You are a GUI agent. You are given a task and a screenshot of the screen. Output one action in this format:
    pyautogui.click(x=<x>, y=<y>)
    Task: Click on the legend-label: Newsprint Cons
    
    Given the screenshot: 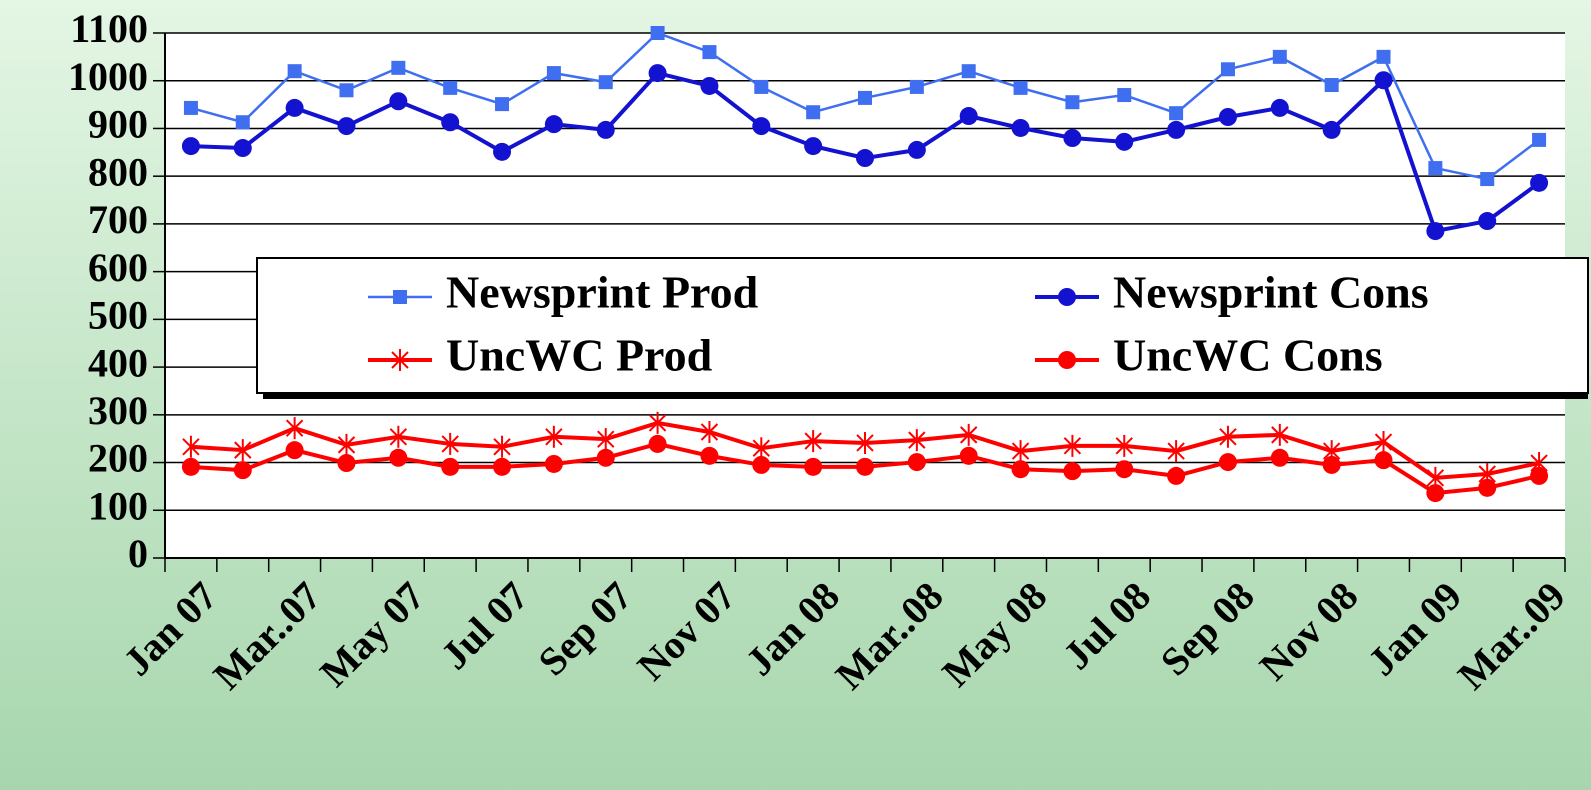 What is the action you would take?
    pyautogui.click(x=1271, y=292)
    